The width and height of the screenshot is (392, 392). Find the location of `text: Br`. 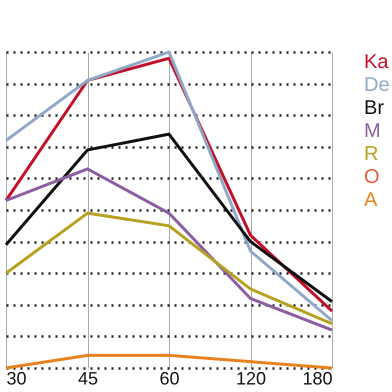

text: Br is located at coordinates (374, 108).